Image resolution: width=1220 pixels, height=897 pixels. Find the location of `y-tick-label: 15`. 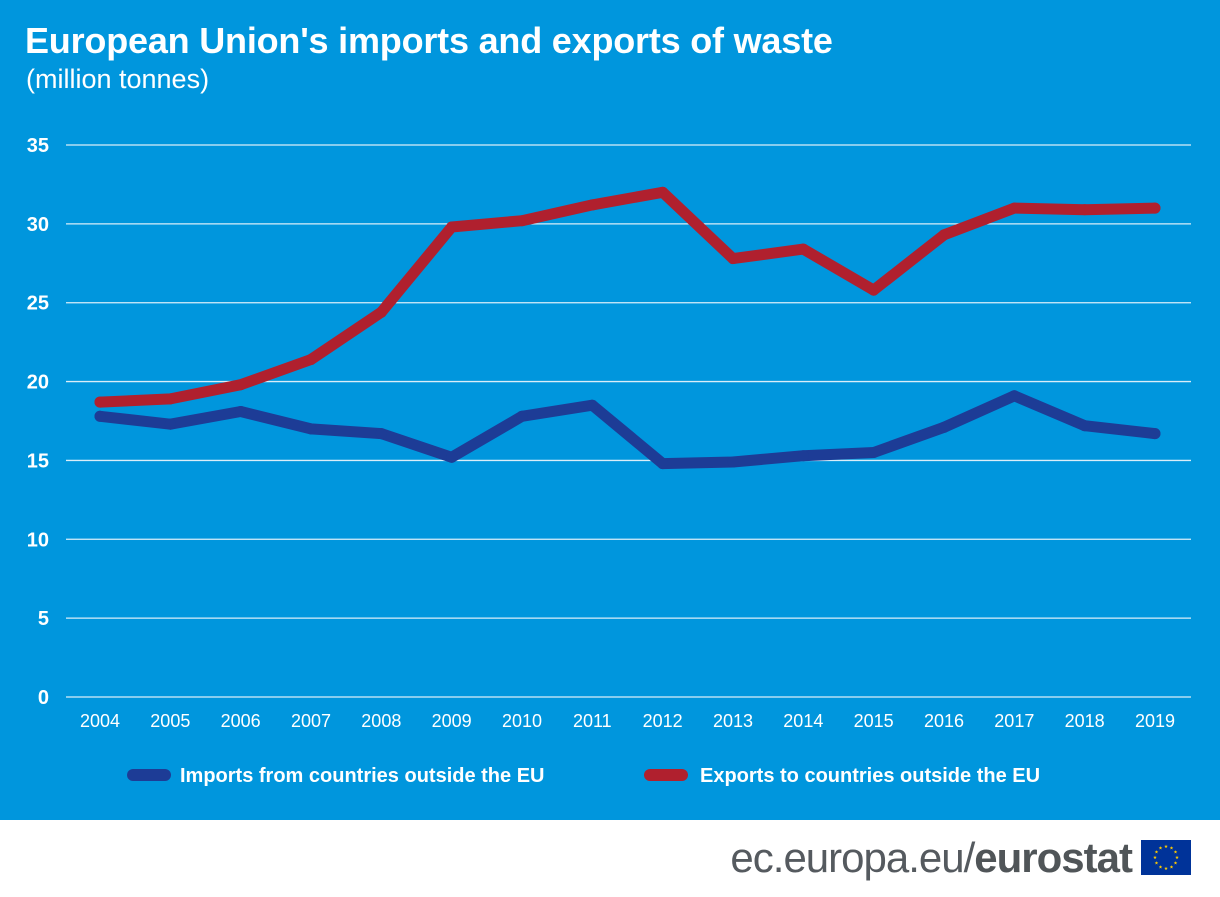

y-tick-label: 15 is located at coordinates (38, 461).